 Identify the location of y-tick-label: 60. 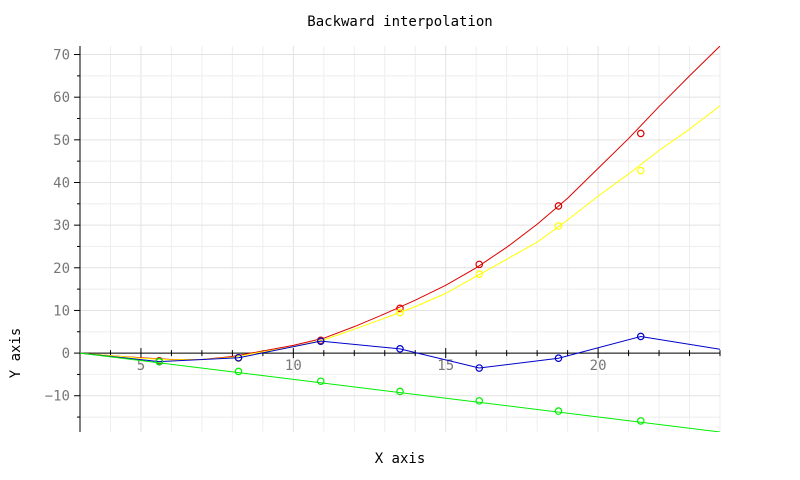
(61, 98).